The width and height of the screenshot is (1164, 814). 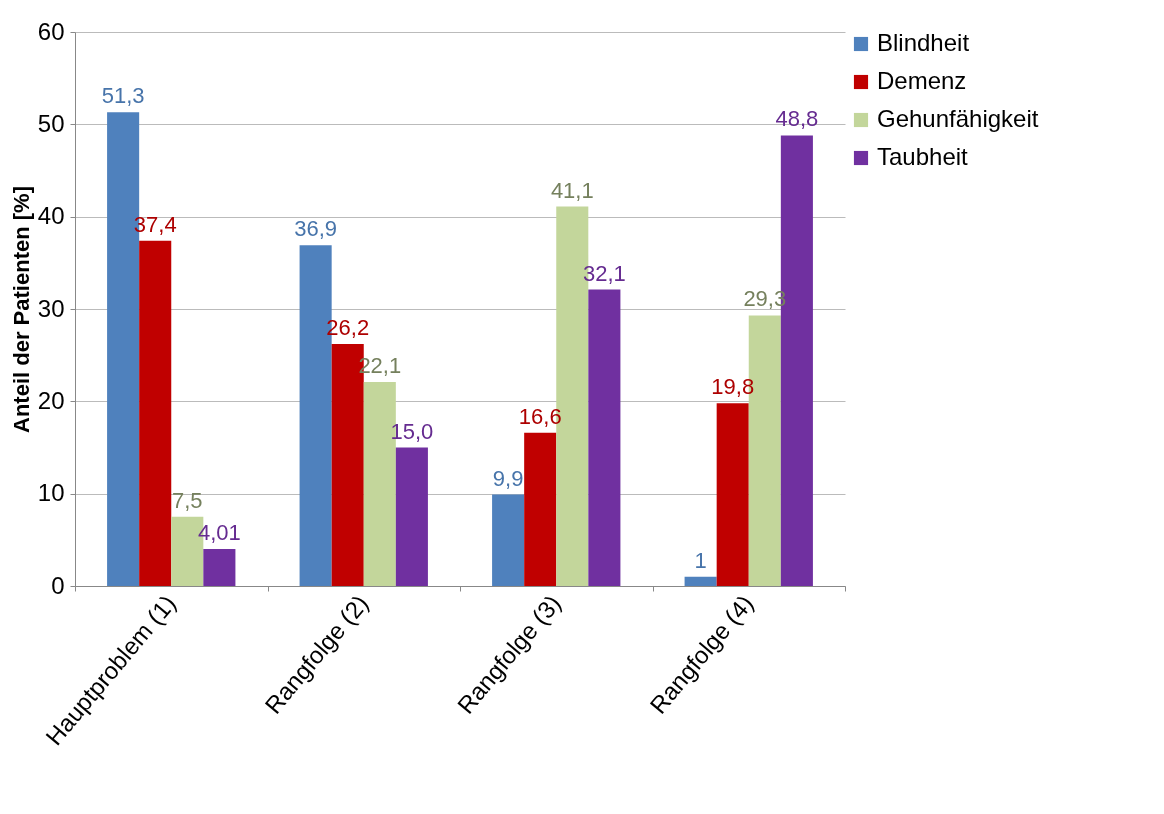 What do you see at coordinates (733, 387) in the screenshot?
I see `data-label: 19,8` at bounding box center [733, 387].